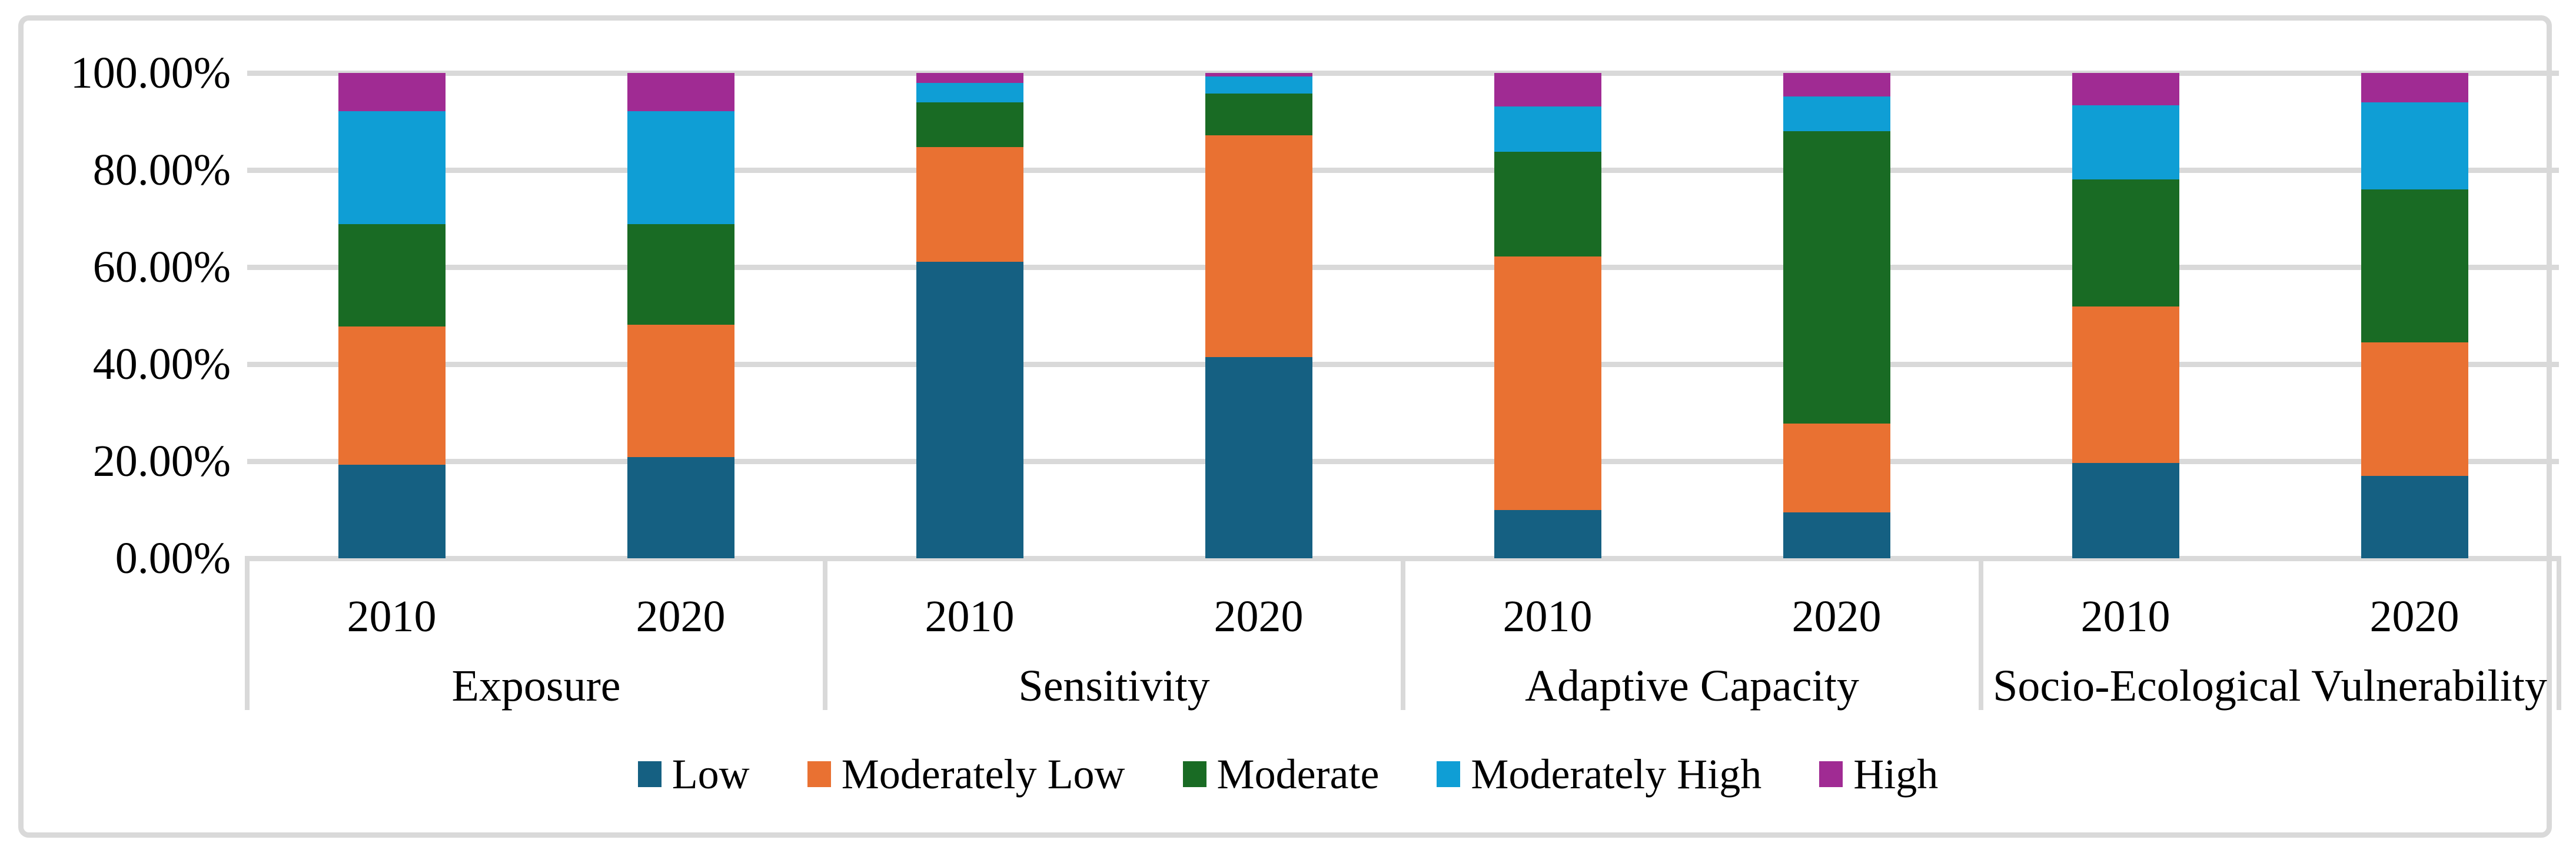 Image resolution: width=2576 pixels, height=863 pixels. I want to click on legend-item-low: Low, so click(693, 775).